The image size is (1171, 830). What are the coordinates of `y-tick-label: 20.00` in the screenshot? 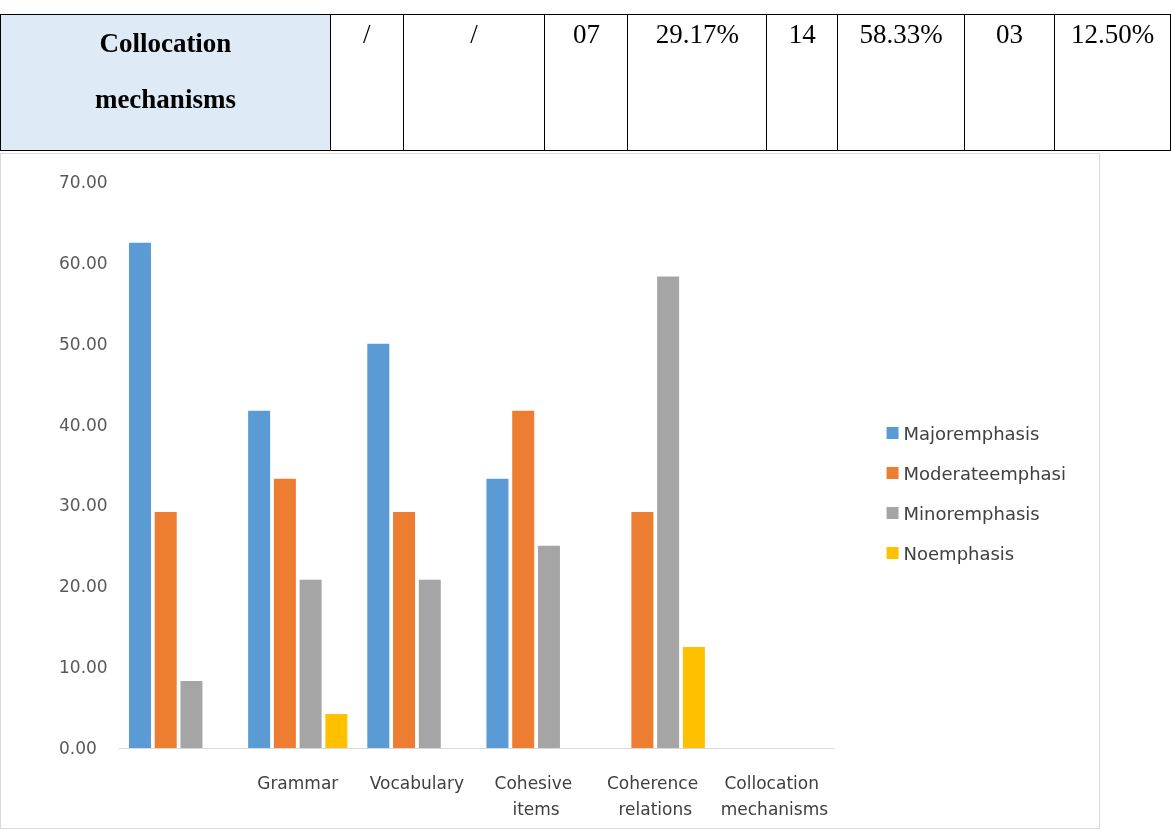 It's located at (83, 586).